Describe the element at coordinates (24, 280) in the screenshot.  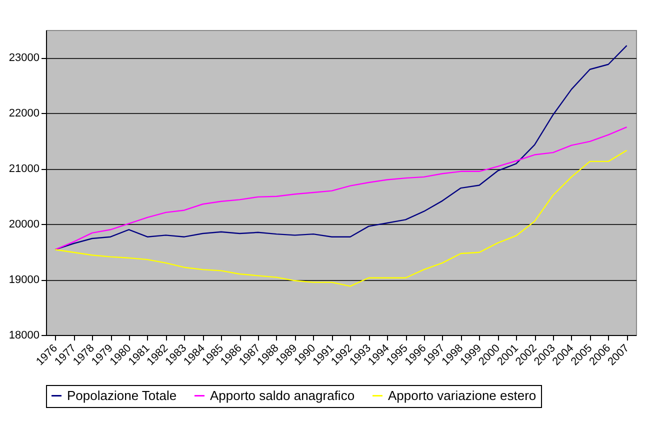
I see `y-tick-label: 19000` at that location.